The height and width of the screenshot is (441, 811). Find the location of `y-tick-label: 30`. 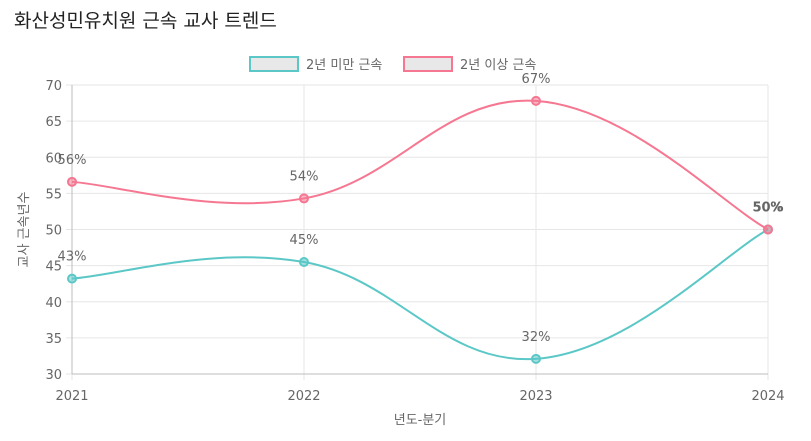

y-tick-label: 30 is located at coordinates (53, 375).